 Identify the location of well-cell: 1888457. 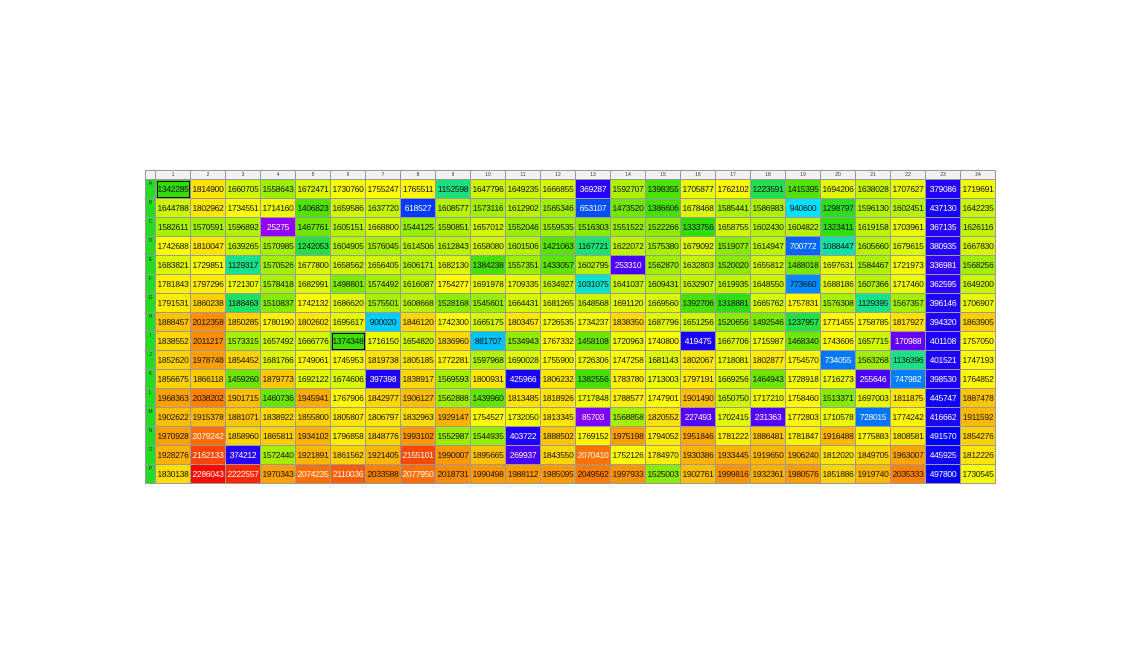
(173, 322).